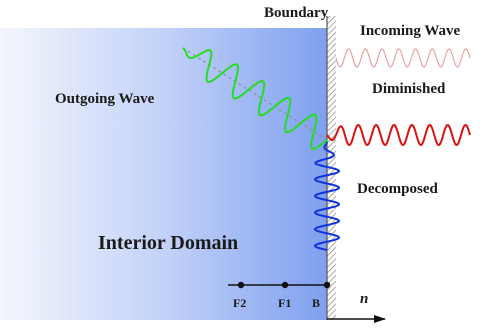 This screenshot has width=496, height=331. Describe the element at coordinates (409, 89) in the screenshot. I see `diminished-label: Diminished` at that location.